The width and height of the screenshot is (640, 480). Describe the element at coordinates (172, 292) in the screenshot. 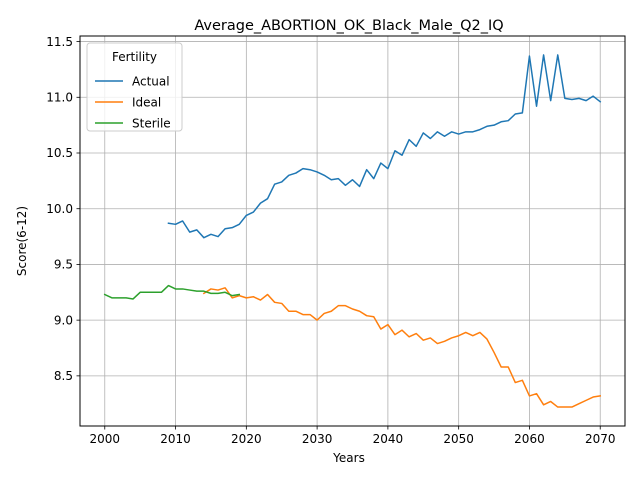

I see `series-line-sterile` at that location.